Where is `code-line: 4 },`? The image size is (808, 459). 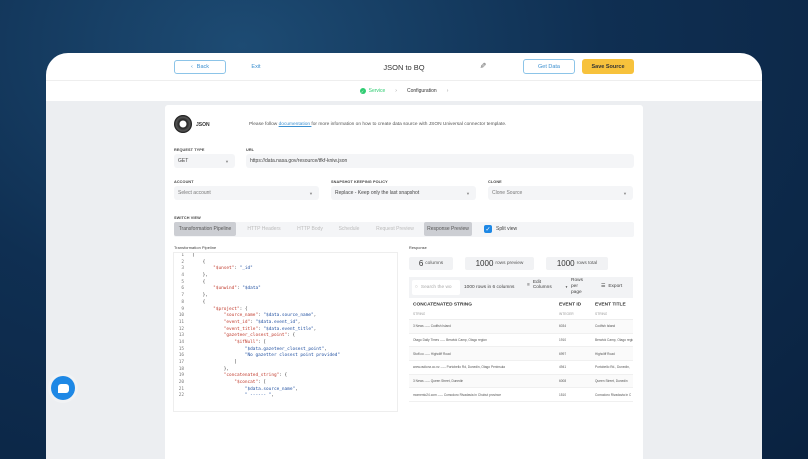
code-line: 4 }, is located at coordinates (285, 276).